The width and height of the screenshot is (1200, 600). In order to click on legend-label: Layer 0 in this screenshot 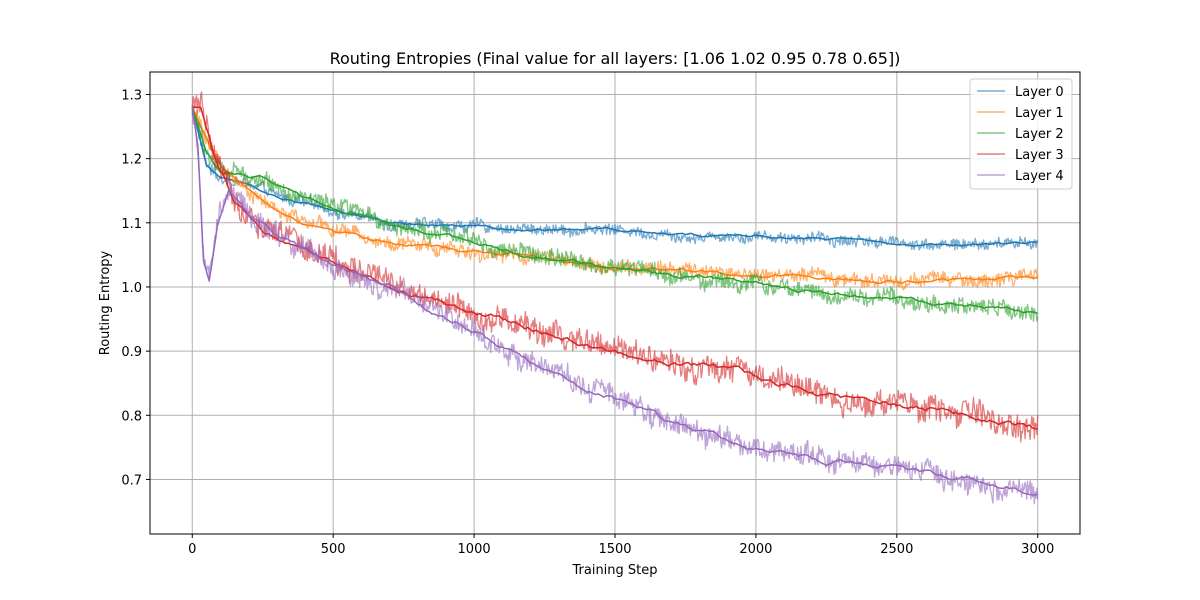, I will do `click(1039, 92)`.